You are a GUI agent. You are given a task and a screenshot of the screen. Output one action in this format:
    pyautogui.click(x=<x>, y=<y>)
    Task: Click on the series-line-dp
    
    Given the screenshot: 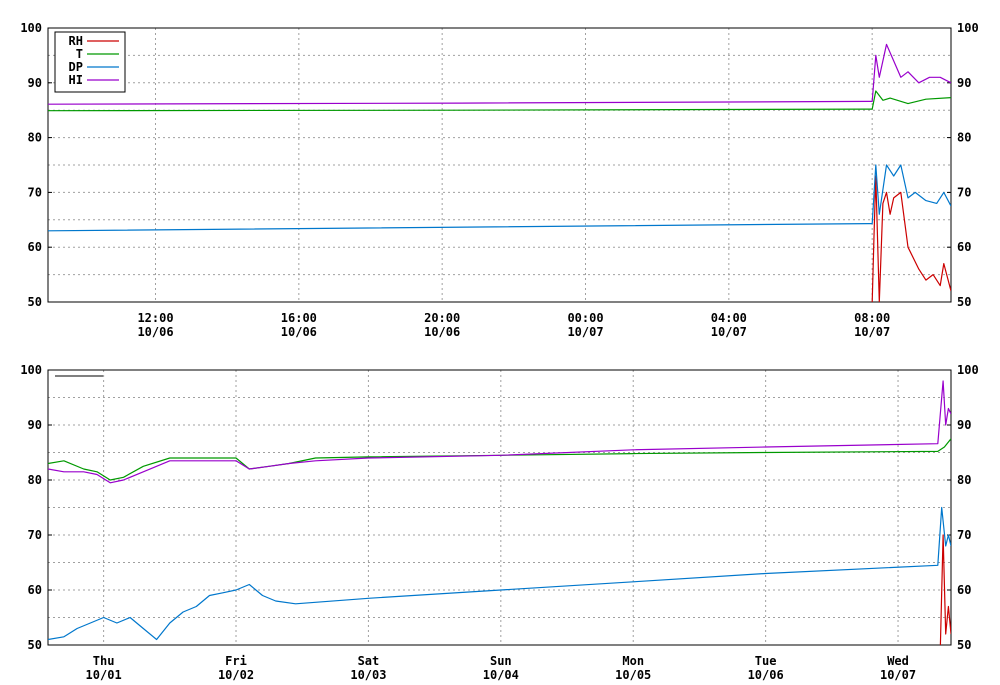 What is the action you would take?
    pyautogui.click(x=499, y=198)
    